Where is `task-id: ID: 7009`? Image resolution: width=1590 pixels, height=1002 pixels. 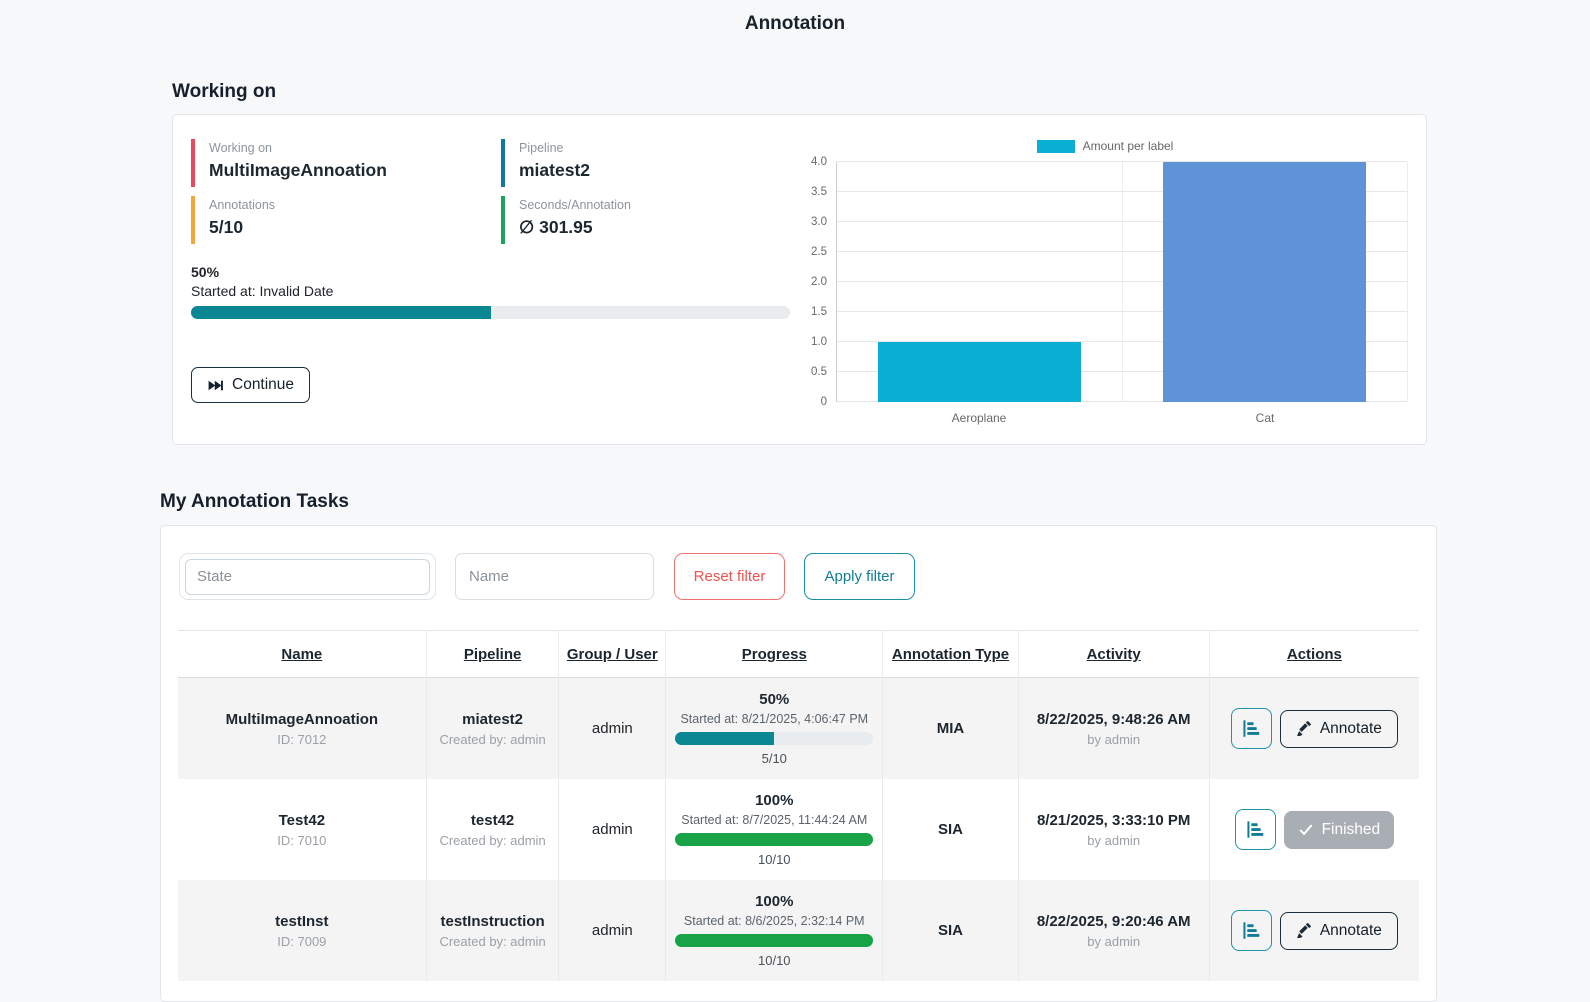 task-id: ID: 7009 is located at coordinates (302, 941).